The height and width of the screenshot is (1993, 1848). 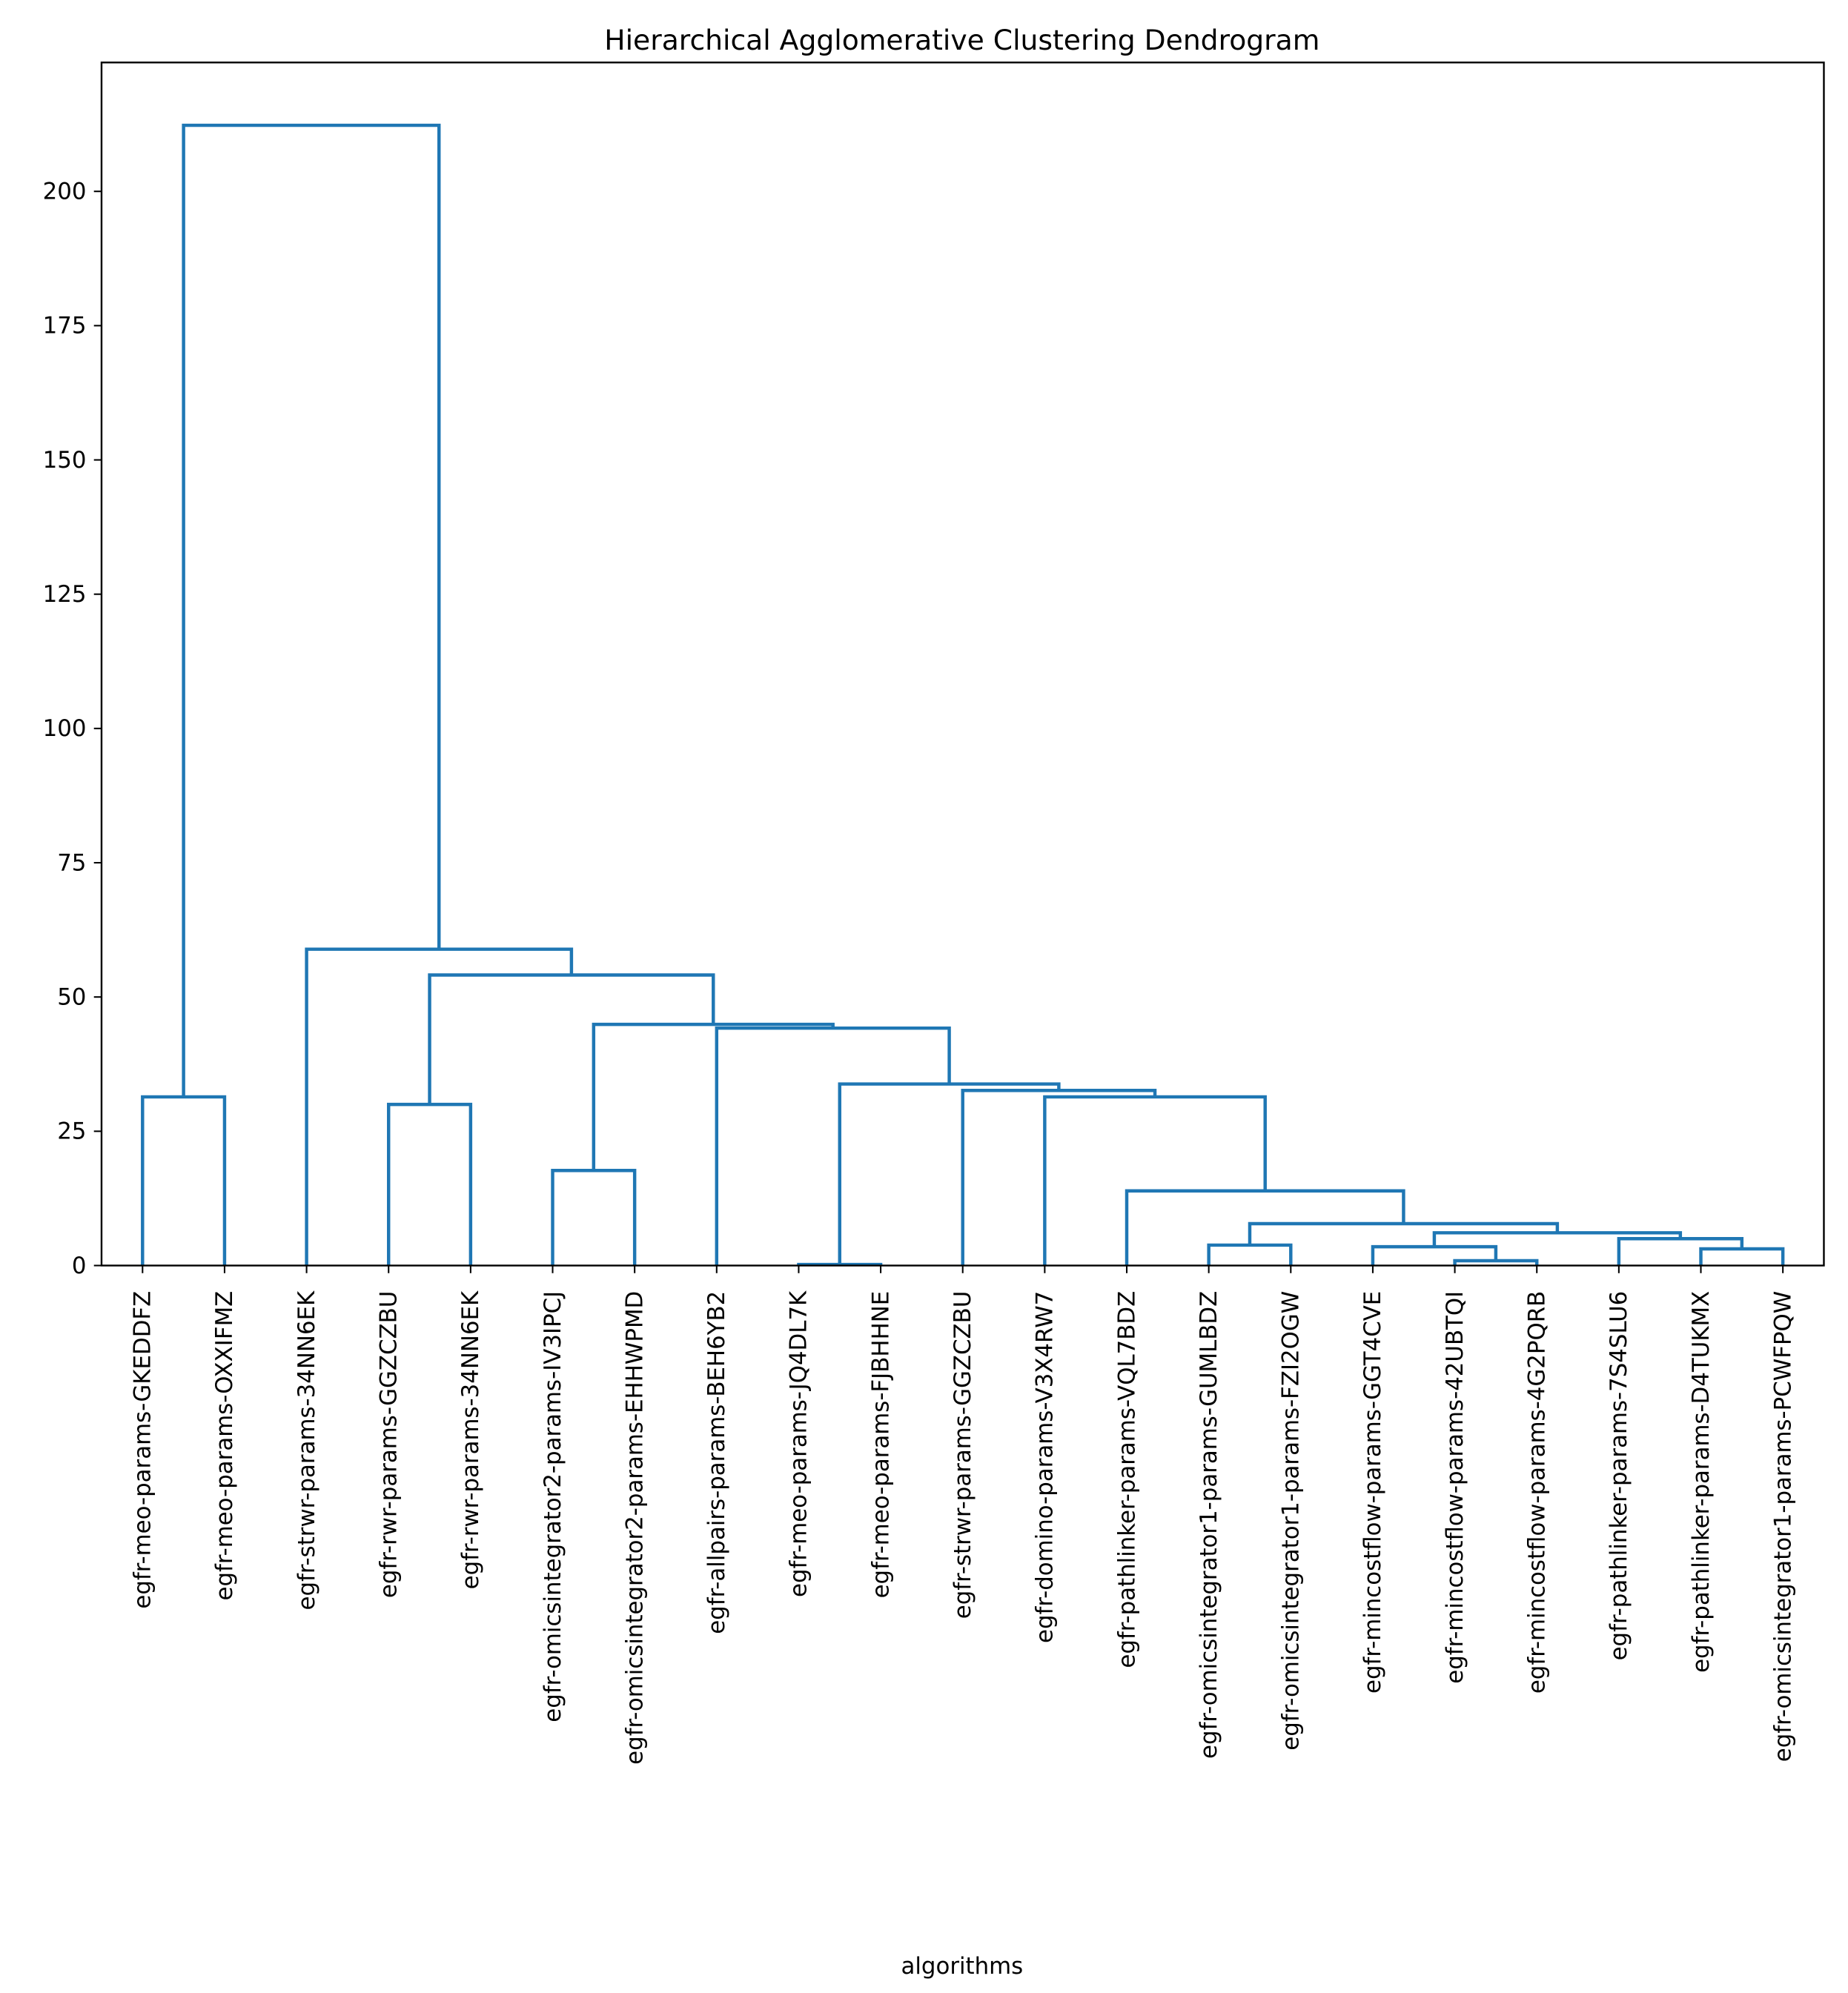 What do you see at coordinates (224, 1446) in the screenshot?
I see `leaf-label: egfr-meo-params-OXXIFMZ` at bounding box center [224, 1446].